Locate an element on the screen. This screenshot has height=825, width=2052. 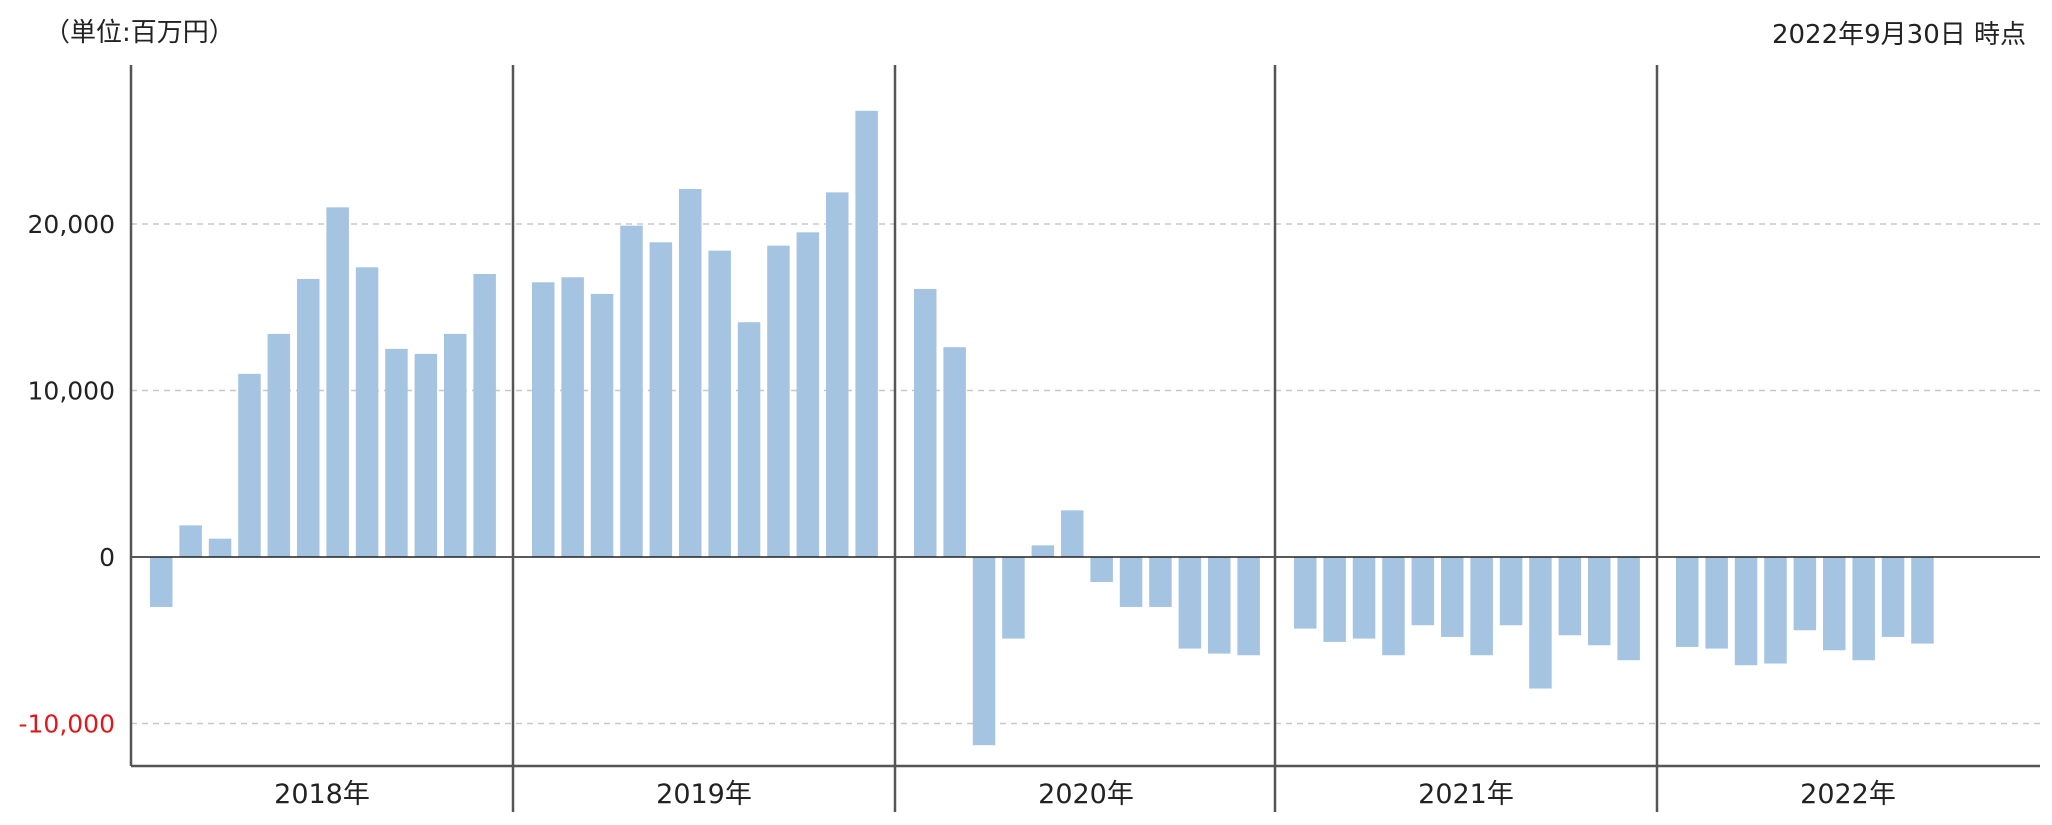
x-year-label: 2019年 is located at coordinates (704, 794).